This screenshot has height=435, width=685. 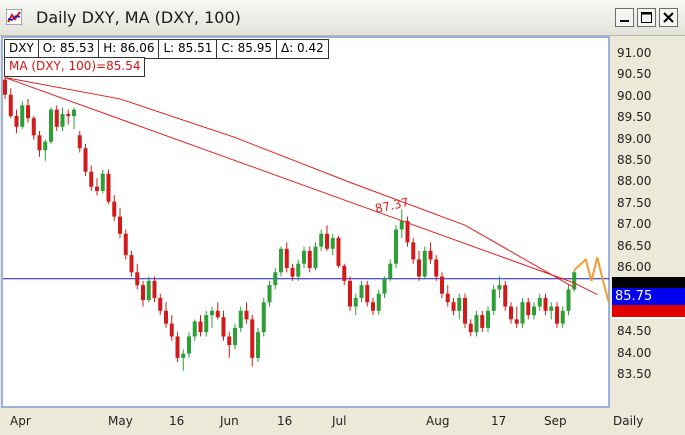 I want to click on current-price-tag: 85.75, so click(x=648, y=296).